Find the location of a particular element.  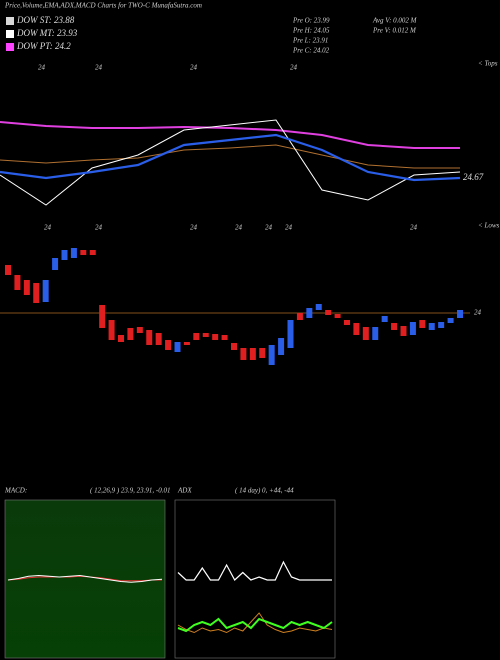

lows-label: < Lows is located at coordinates (489, 226).